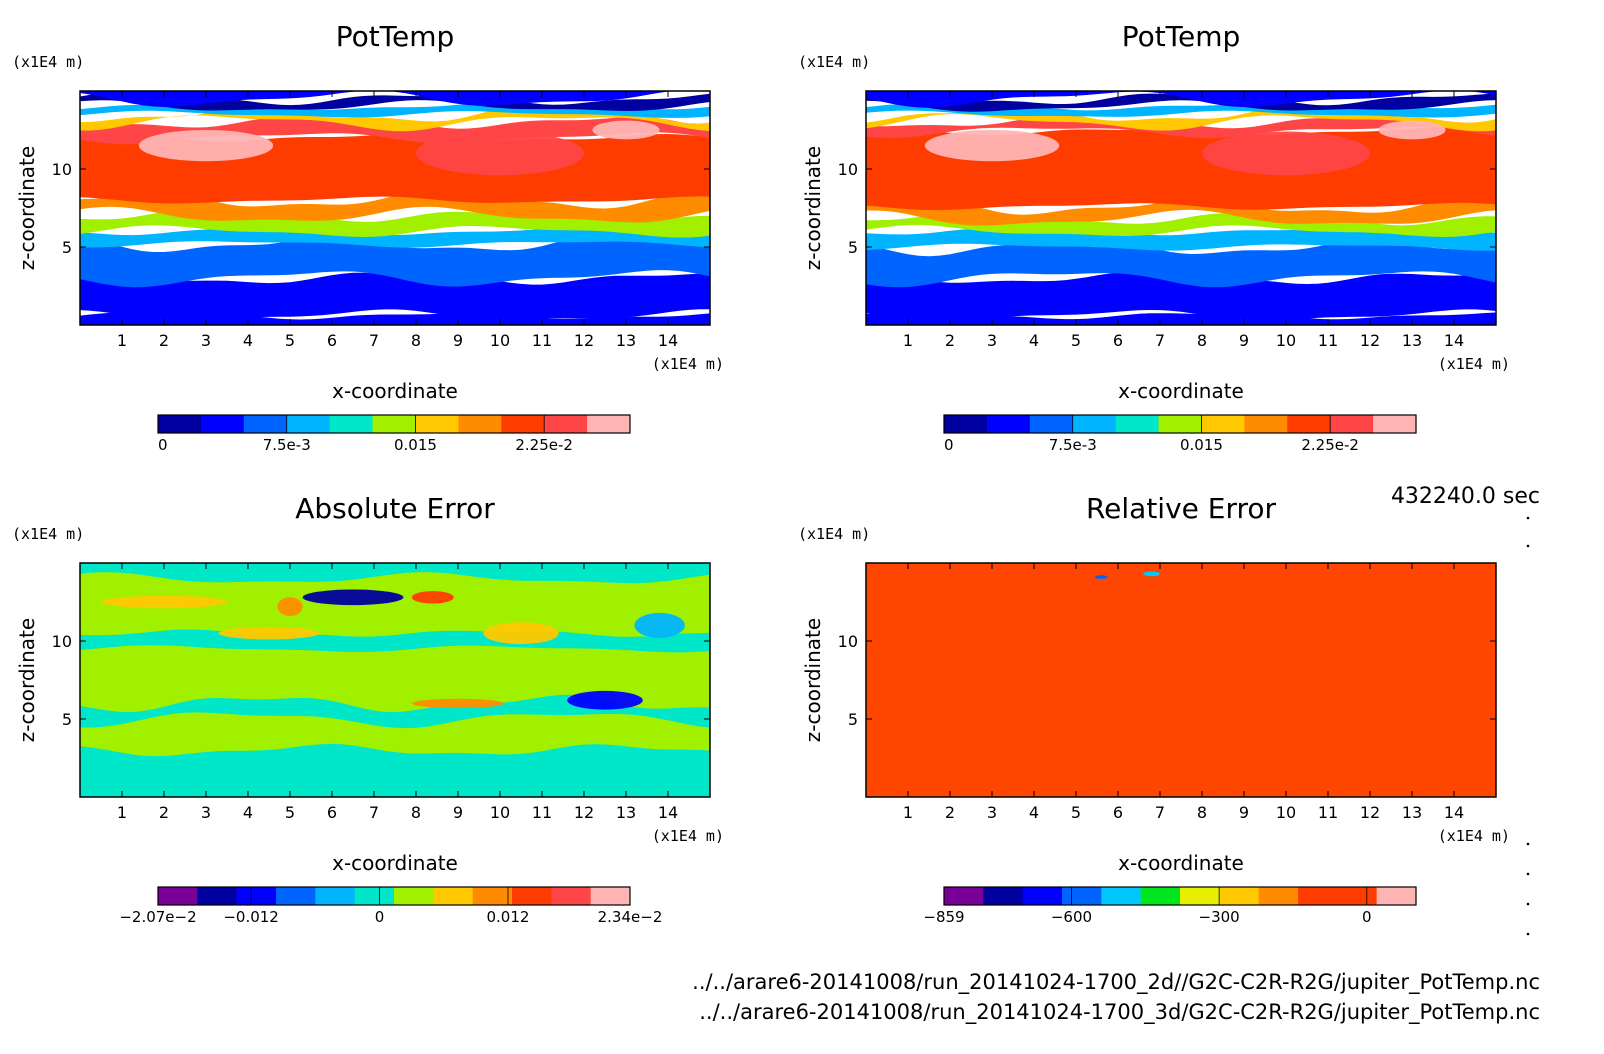 This screenshot has width=1604, height=1054. I want to click on colorbar-label: 7.5e-3, so click(287, 445).